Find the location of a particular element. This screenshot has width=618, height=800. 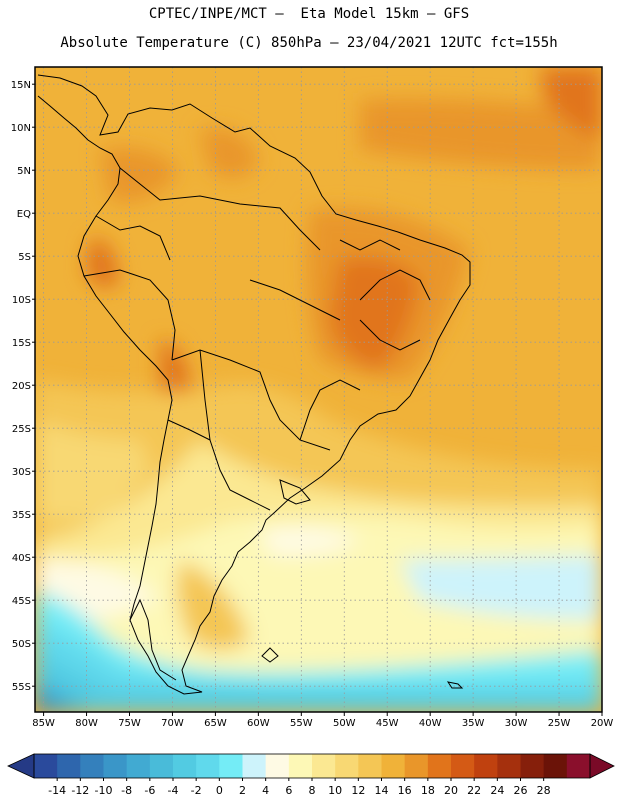

colorbar-left-arrow is located at coordinates (21, 766).